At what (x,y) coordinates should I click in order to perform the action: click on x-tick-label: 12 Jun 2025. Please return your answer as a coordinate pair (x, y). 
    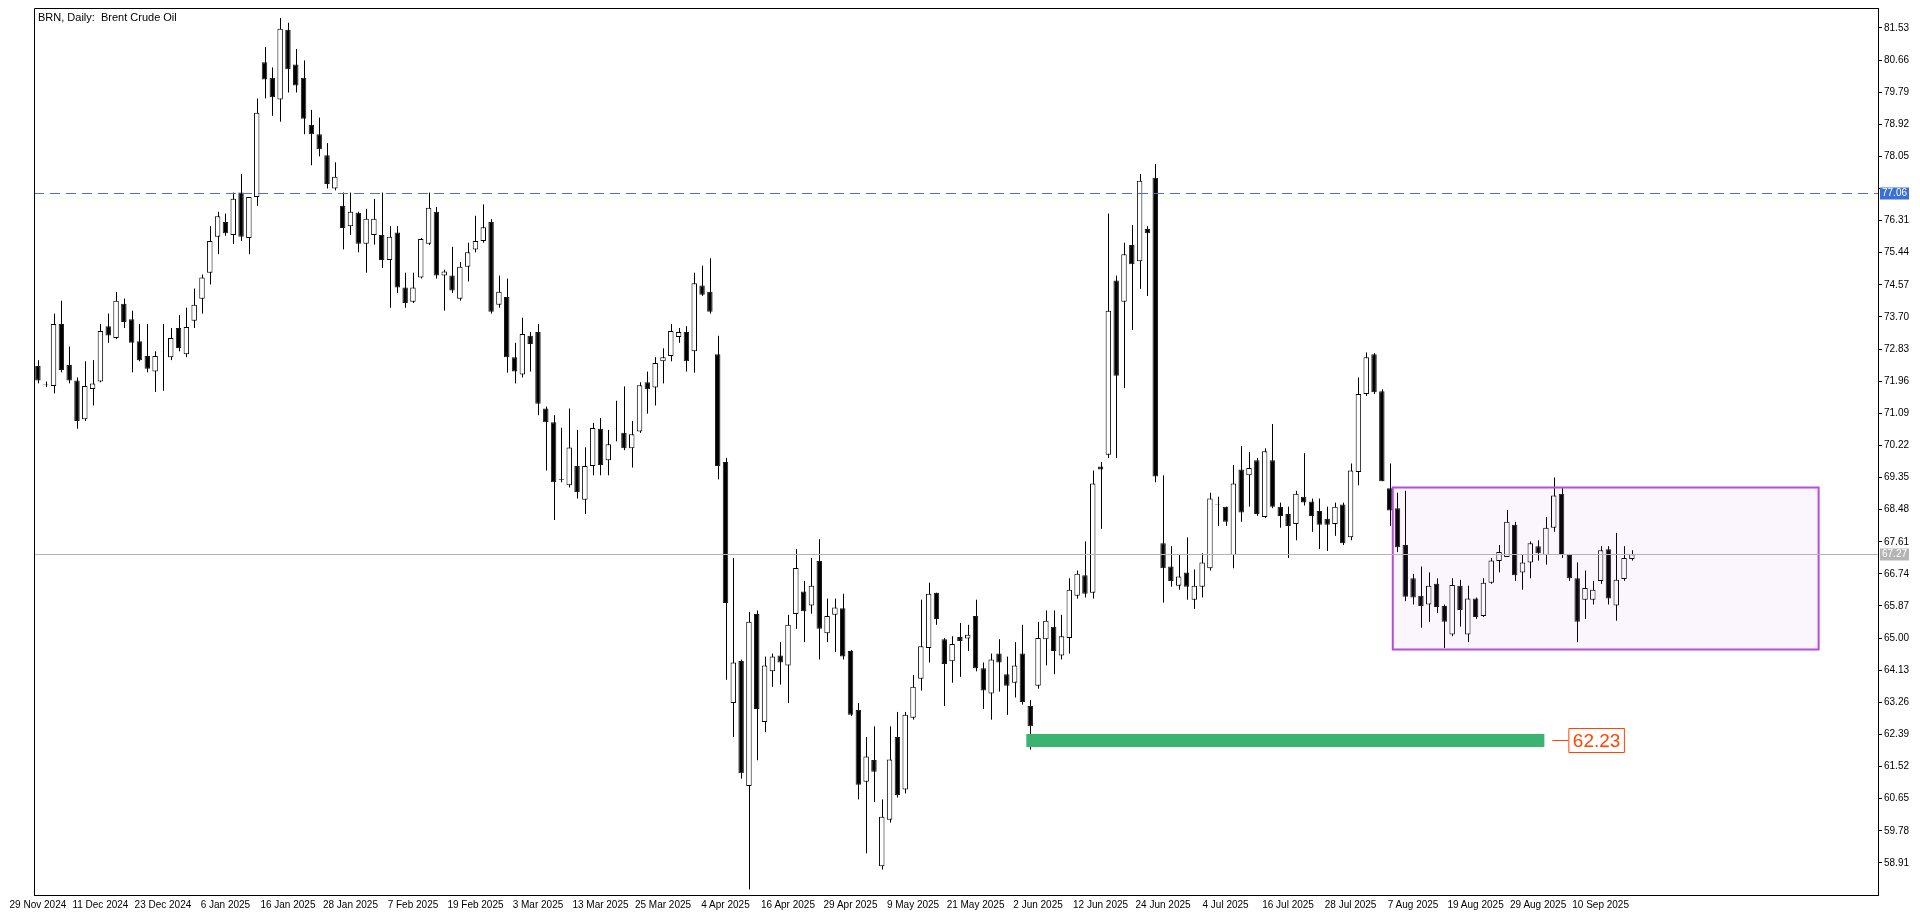
    Looking at the image, I should click on (1101, 904).